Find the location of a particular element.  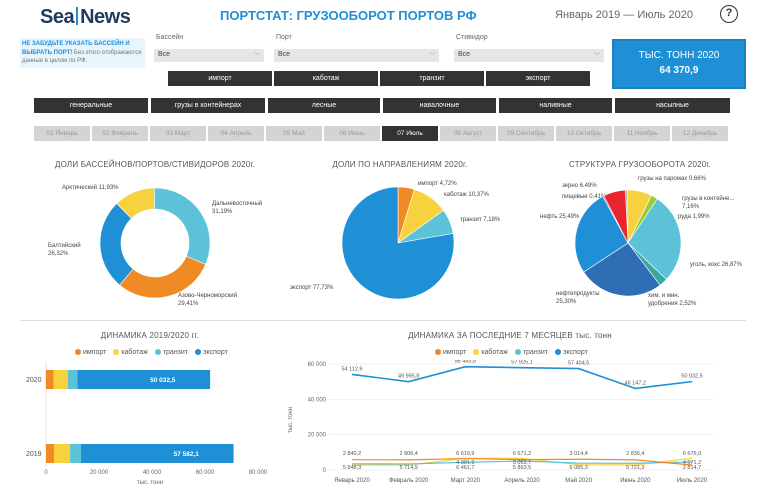

month-button: 06 Июнь is located at coordinates (352, 133).